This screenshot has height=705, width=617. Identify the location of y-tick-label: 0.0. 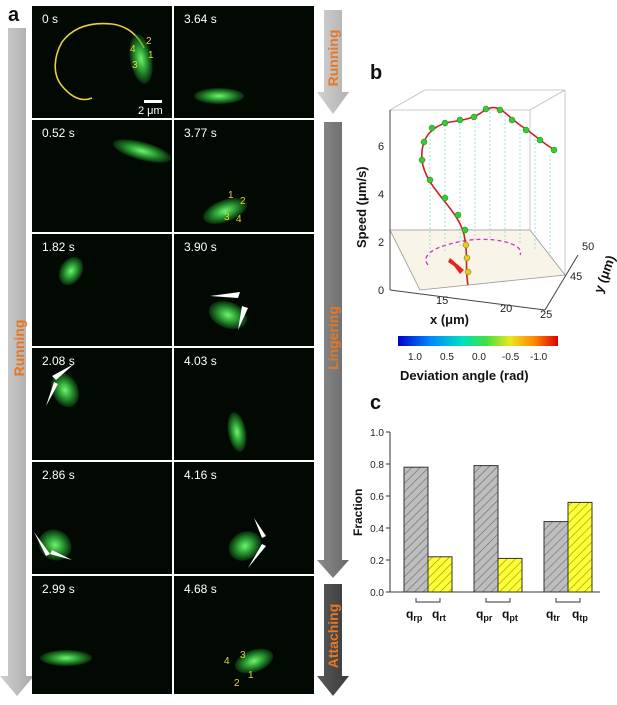
(377, 593).